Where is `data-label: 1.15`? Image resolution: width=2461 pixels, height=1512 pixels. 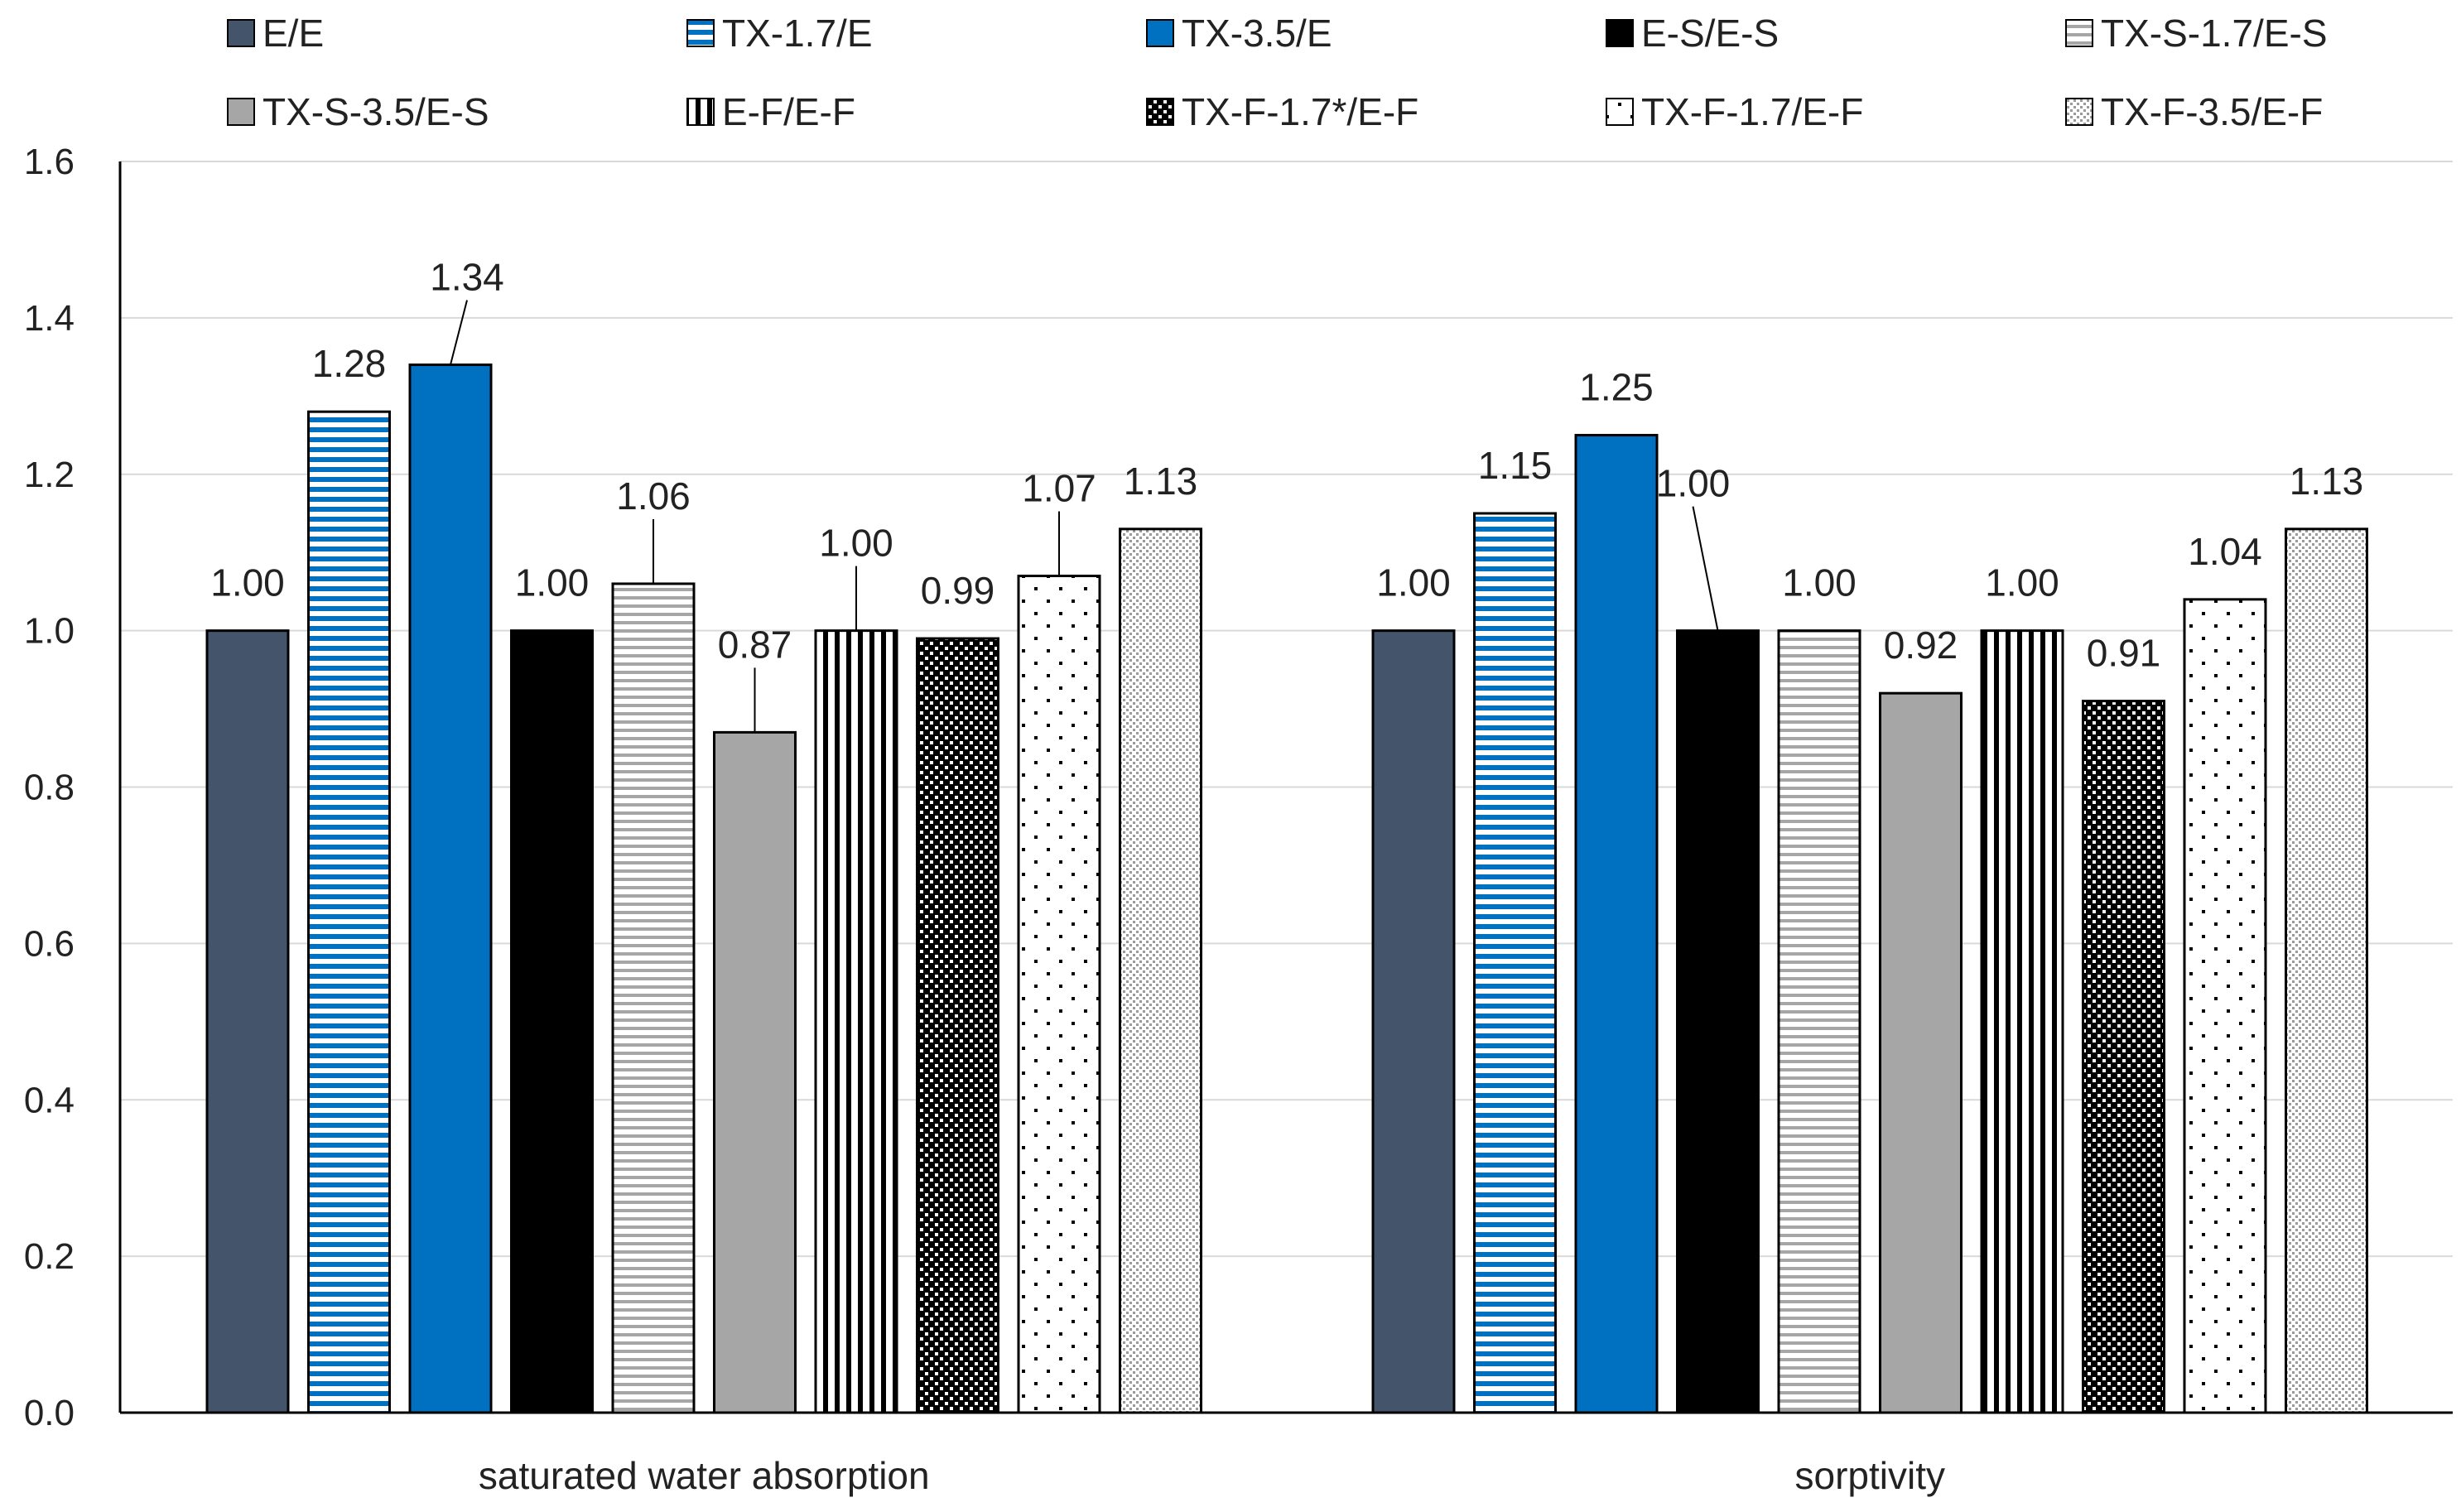
data-label: 1.15 is located at coordinates (1515, 465).